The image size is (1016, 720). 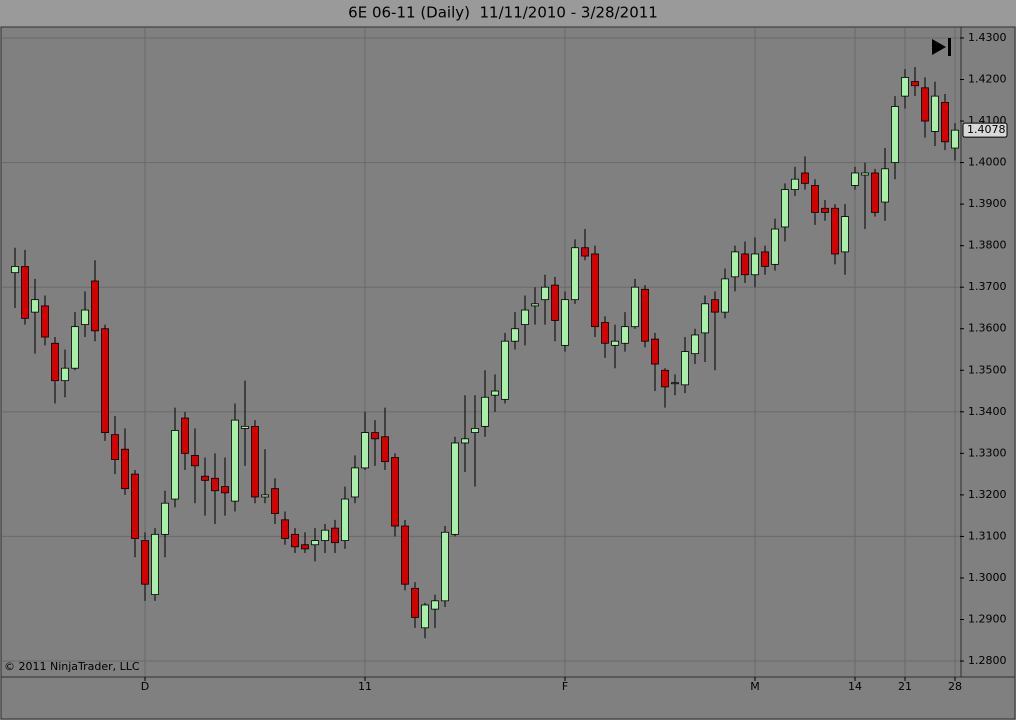 What do you see at coordinates (145, 686) in the screenshot?
I see `x-tick-label: D` at bounding box center [145, 686].